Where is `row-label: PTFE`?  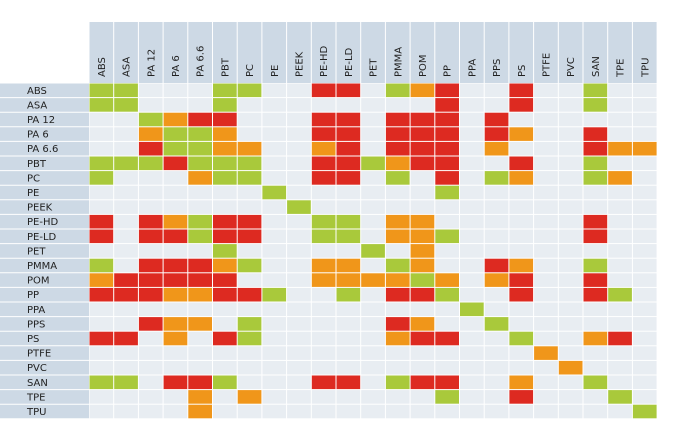
row-label: PTFE is located at coordinates (39, 354).